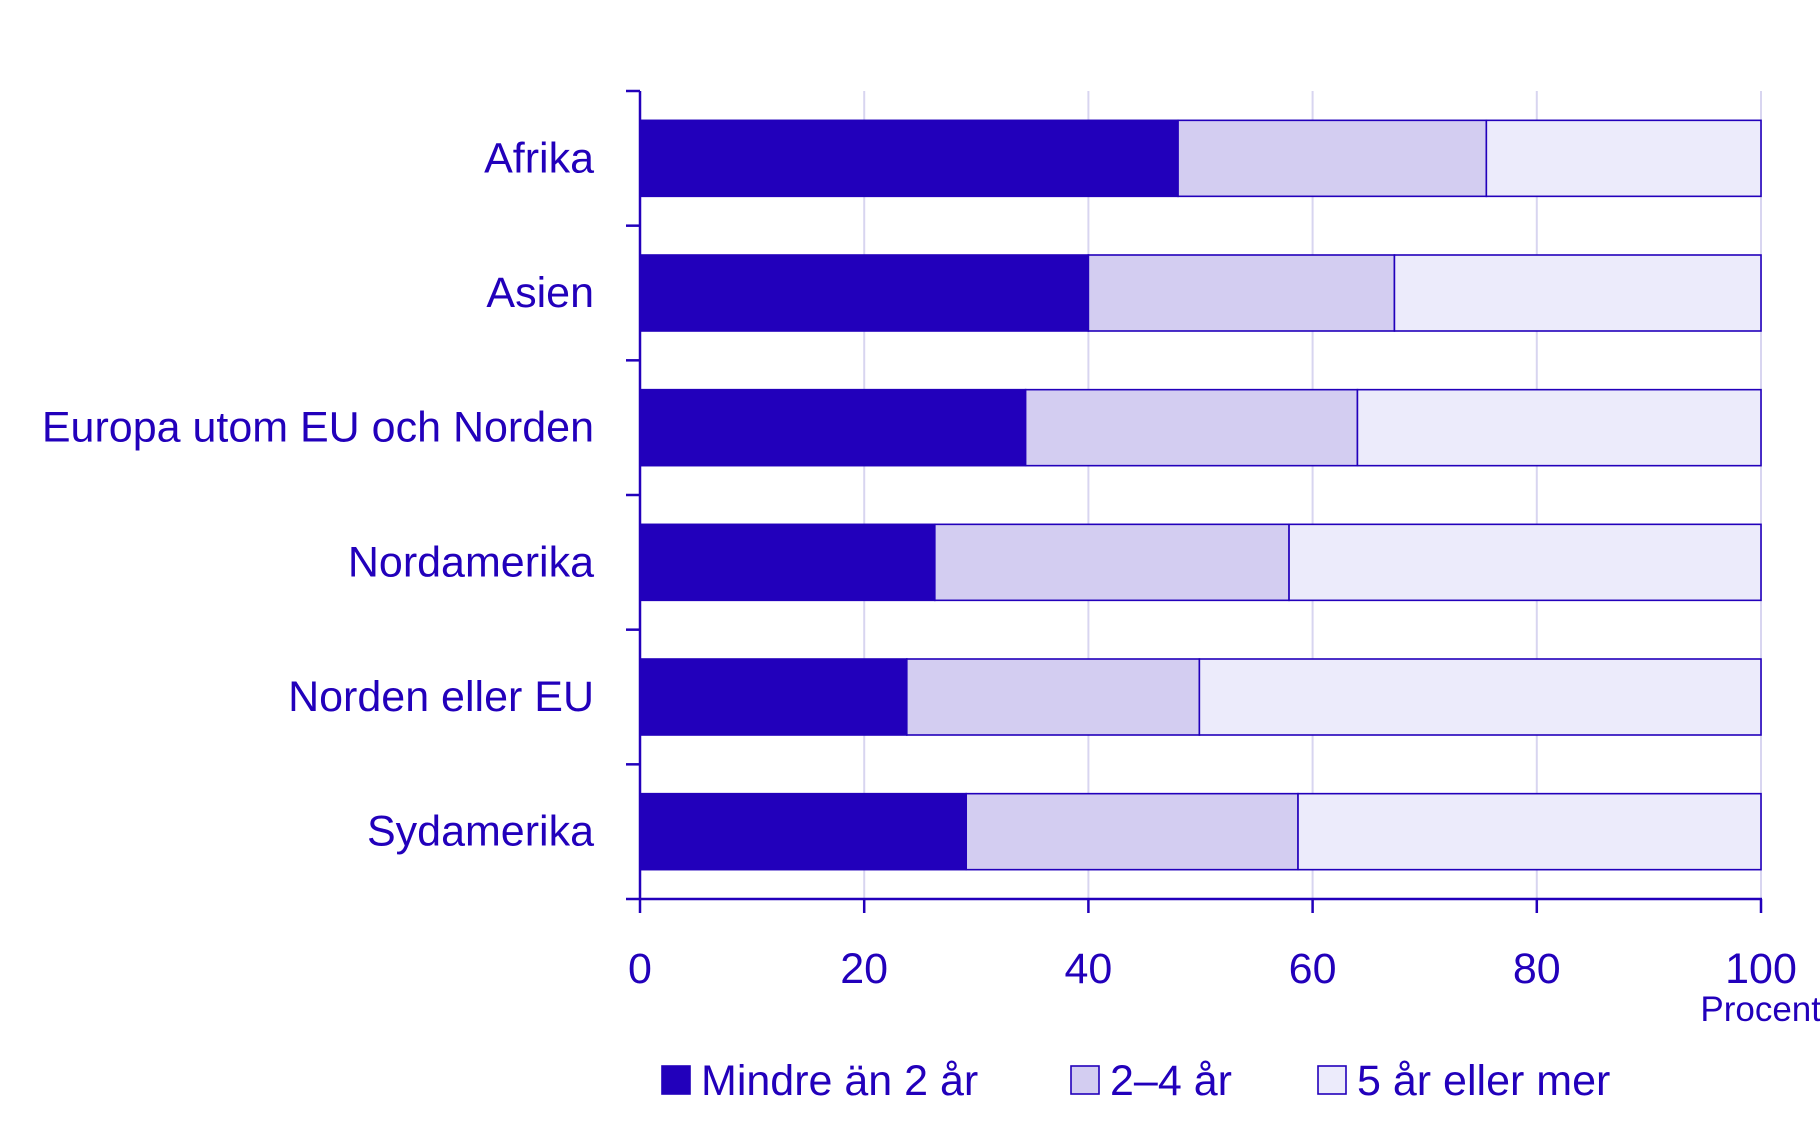  What do you see at coordinates (640, 969) in the screenshot?
I see `x-tick-label: 0` at bounding box center [640, 969].